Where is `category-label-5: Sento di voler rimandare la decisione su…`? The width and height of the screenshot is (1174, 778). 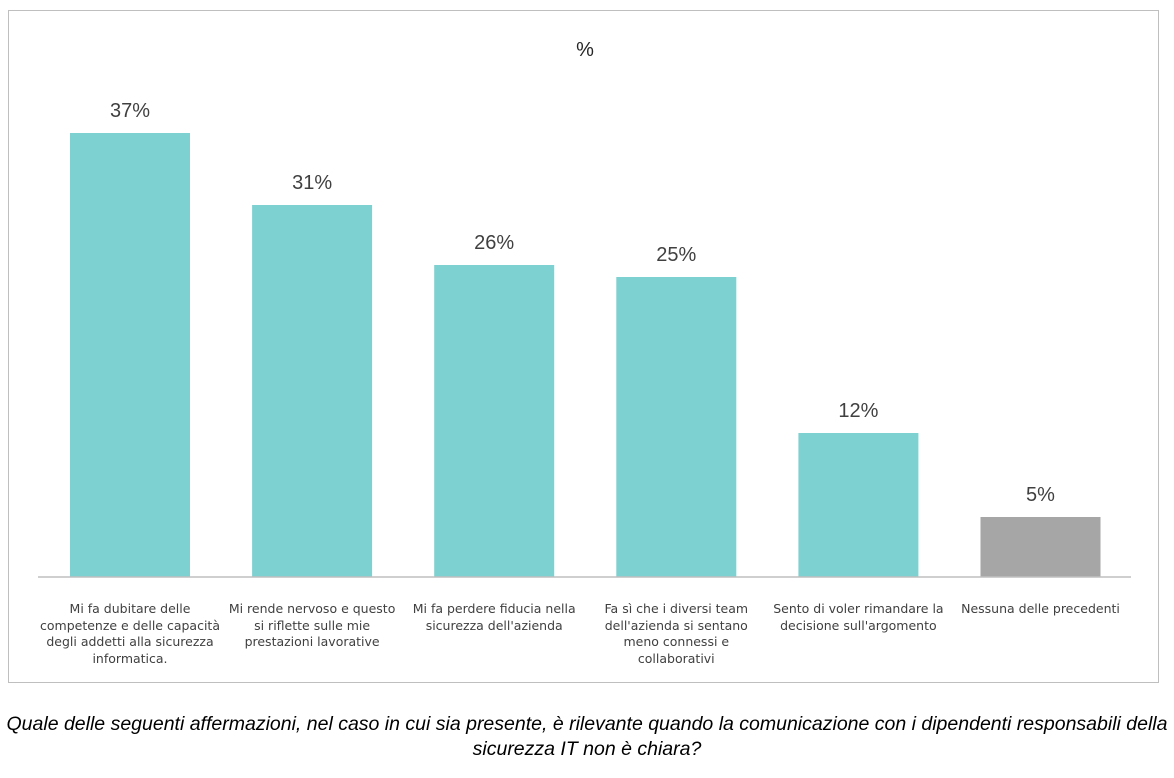 category-label-5: Sento di voler rimandare la decisione su… is located at coordinates (858, 617).